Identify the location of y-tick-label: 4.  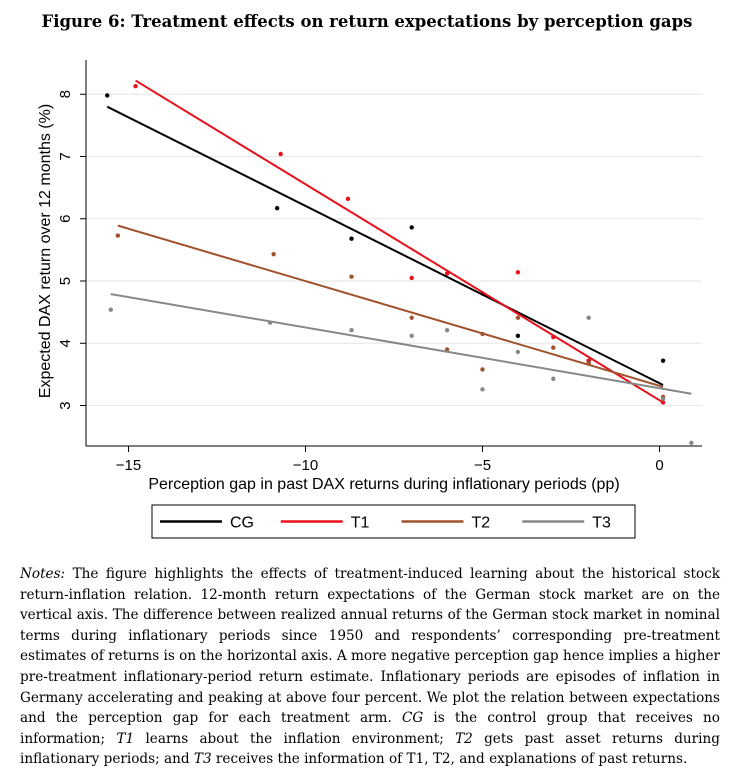
(65, 343).